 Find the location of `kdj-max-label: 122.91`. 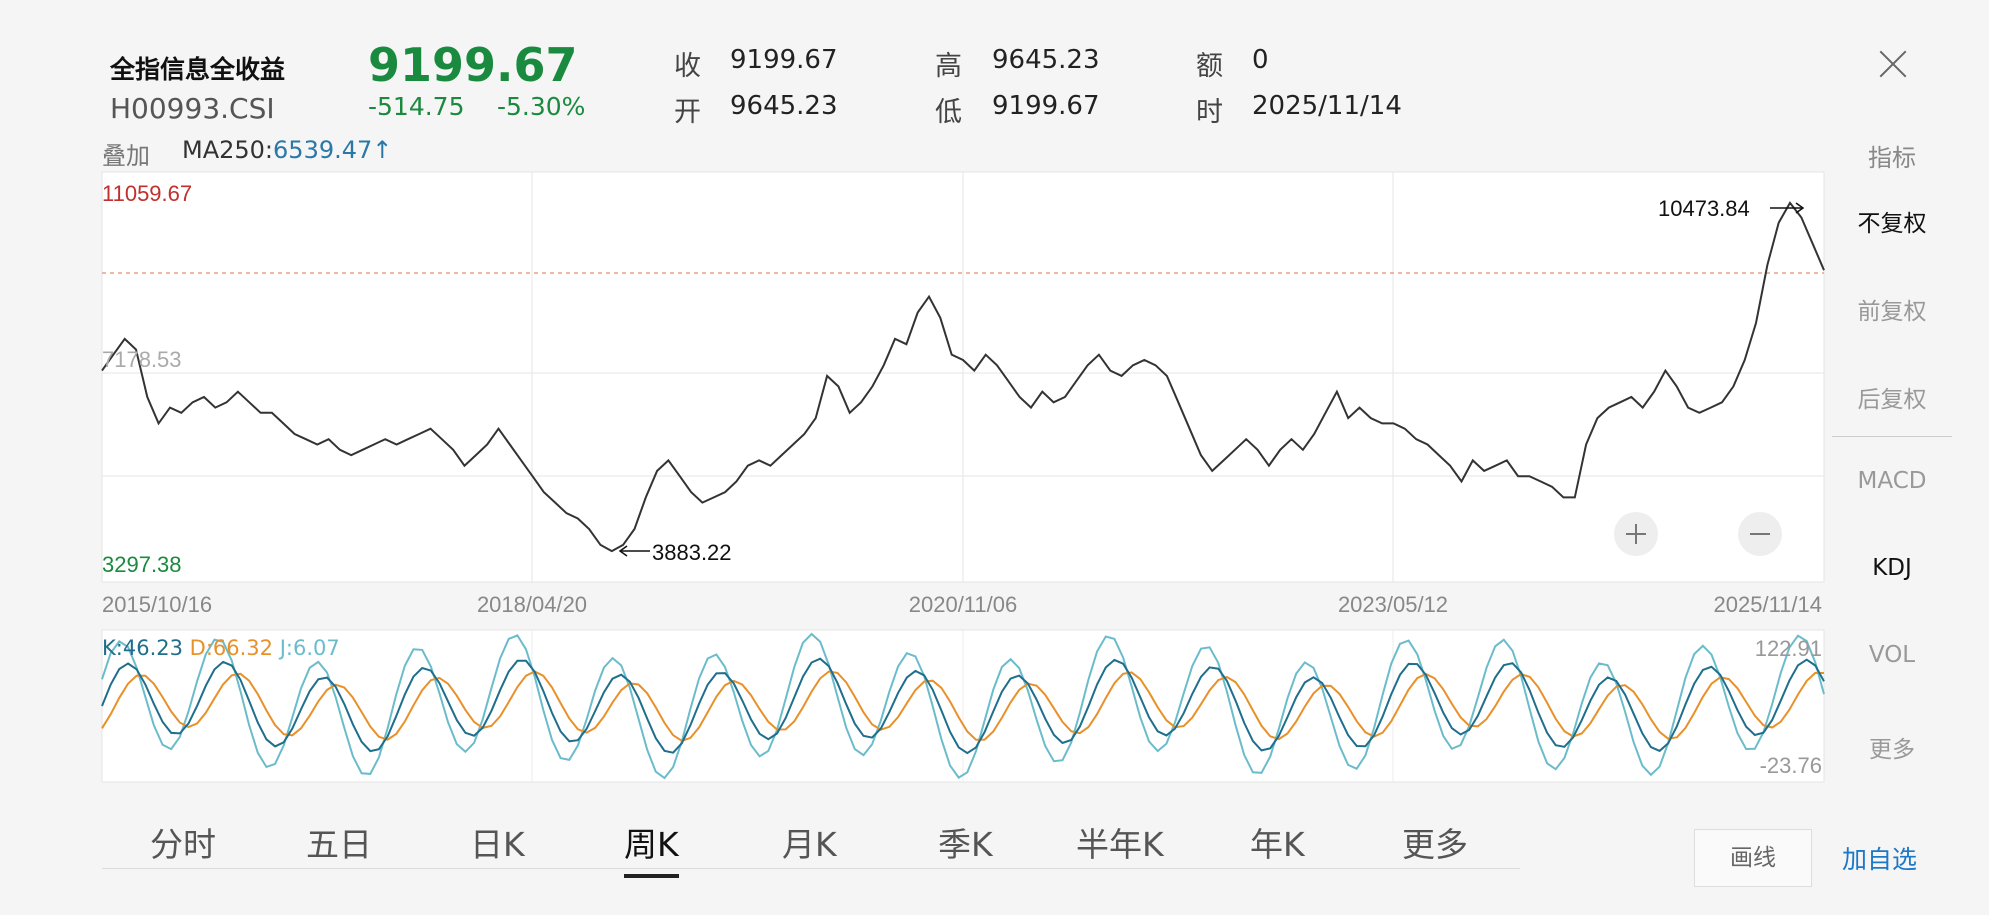

kdj-max-label: 122.91 is located at coordinates (1788, 648).